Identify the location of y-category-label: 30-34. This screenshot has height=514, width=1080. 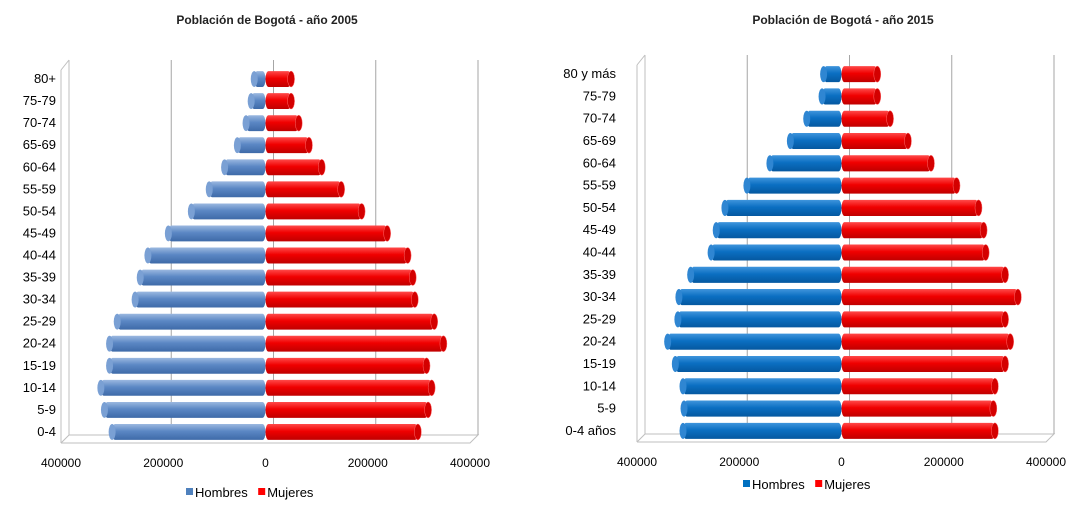
(39, 299).